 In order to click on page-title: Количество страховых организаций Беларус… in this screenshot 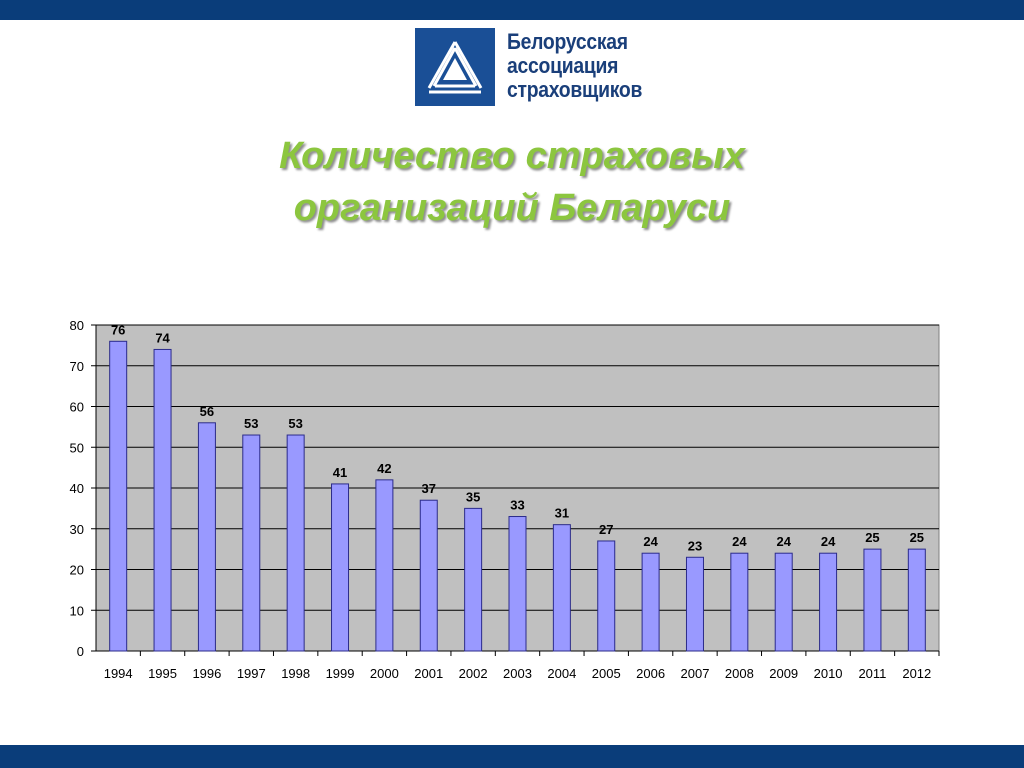, I will do `click(512, 182)`.